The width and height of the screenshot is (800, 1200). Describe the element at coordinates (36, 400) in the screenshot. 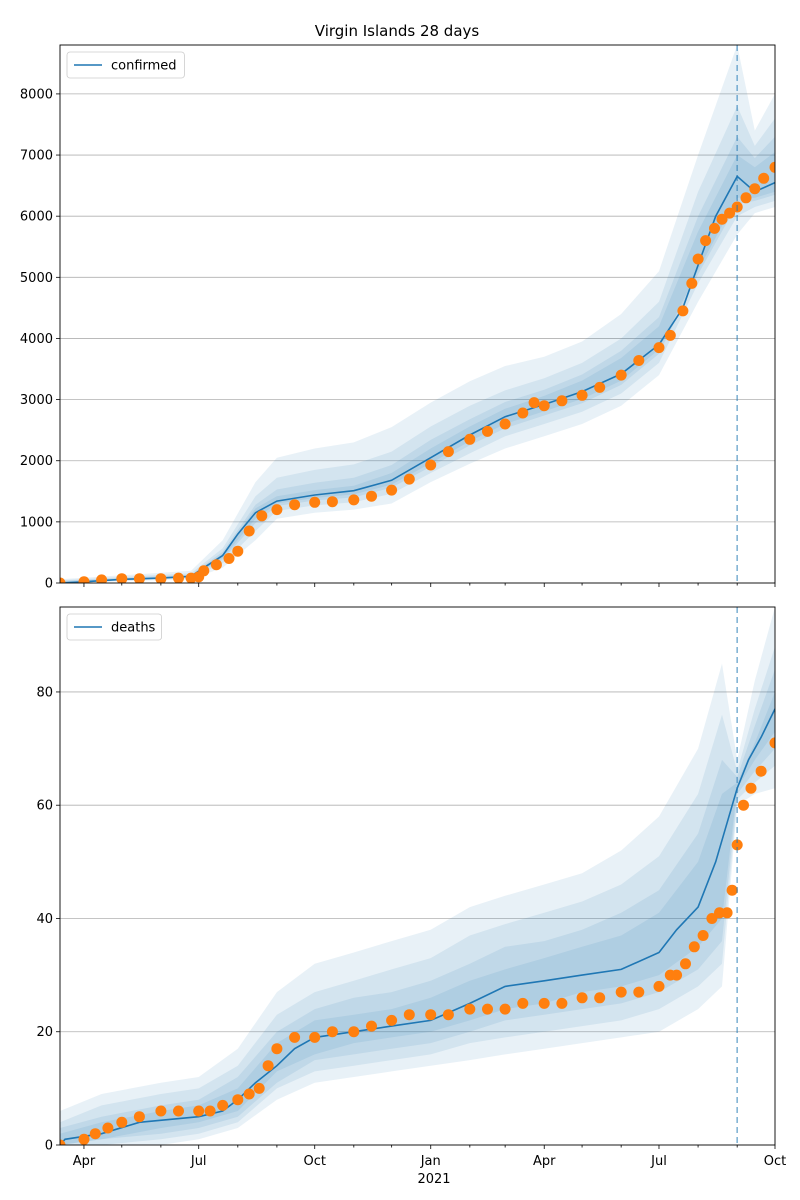

I see `y-tick-label: 3000` at that location.